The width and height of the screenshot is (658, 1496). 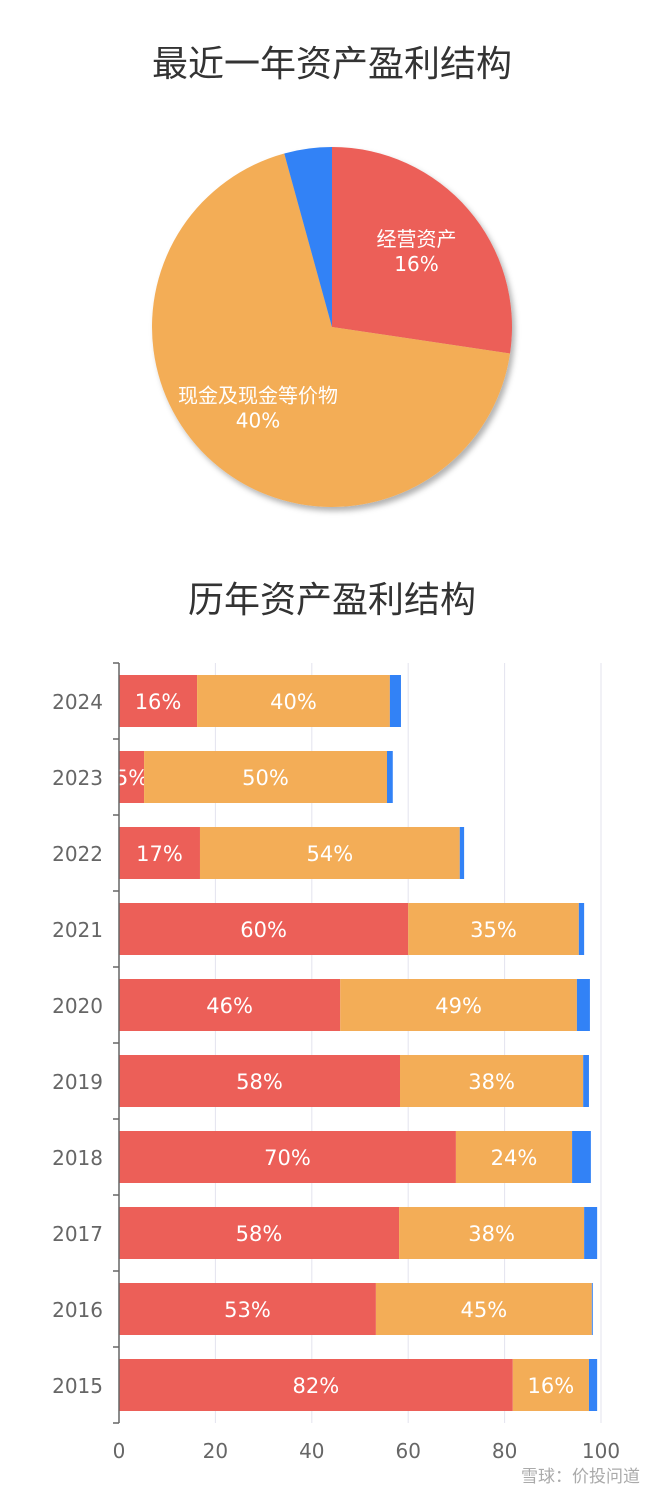 What do you see at coordinates (77, 1234) in the screenshot?
I see `y-tick-label: 2017` at bounding box center [77, 1234].